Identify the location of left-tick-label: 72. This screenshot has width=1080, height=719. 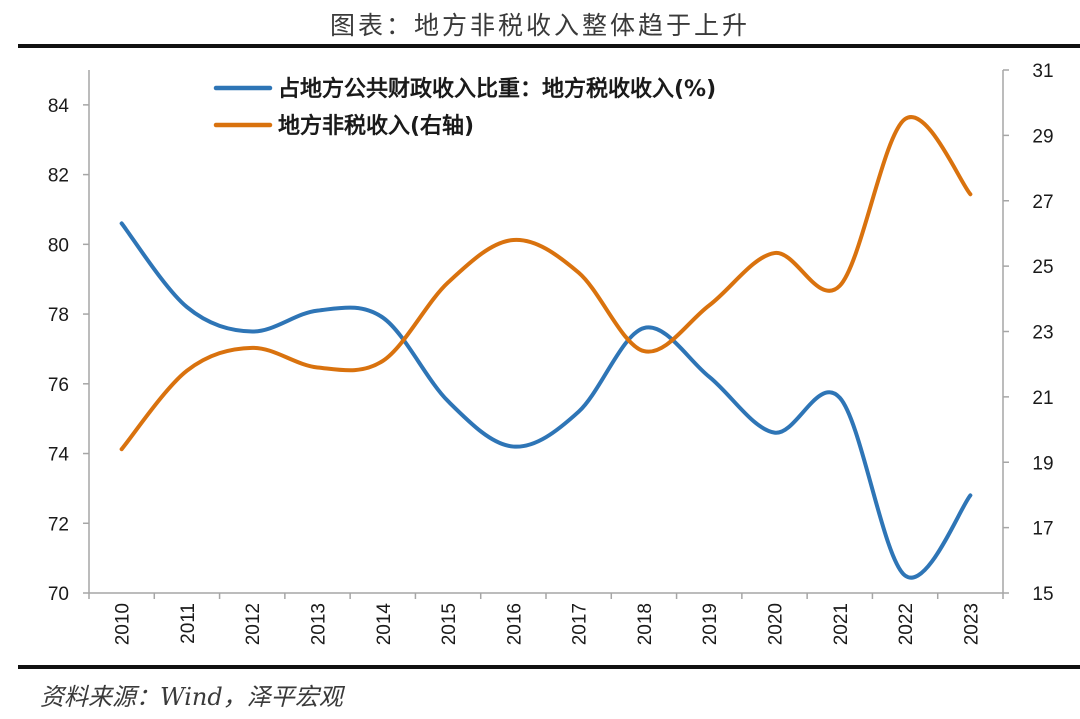
(58, 524).